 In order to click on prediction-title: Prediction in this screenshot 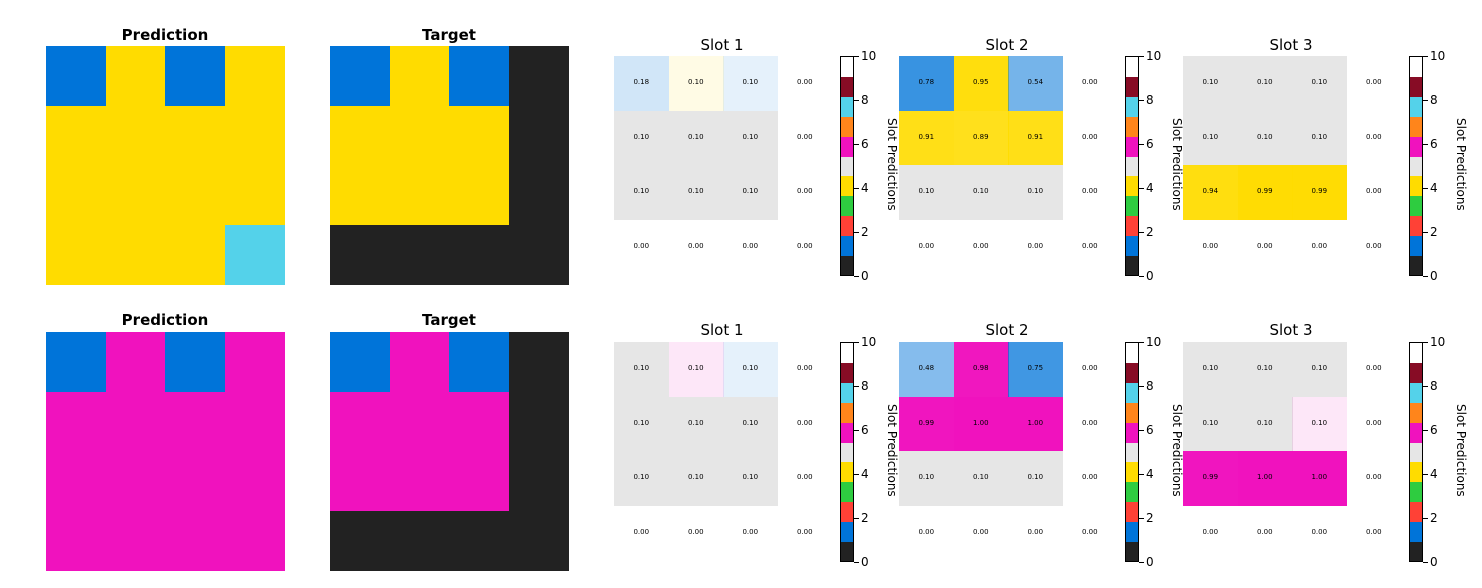, I will do `click(165, 35)`.